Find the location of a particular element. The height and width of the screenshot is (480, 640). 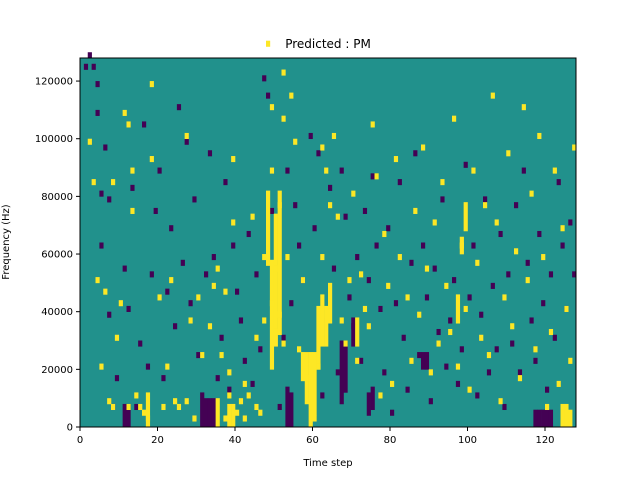

y-tick-label: 60000 is located at coordinates (57, 255).